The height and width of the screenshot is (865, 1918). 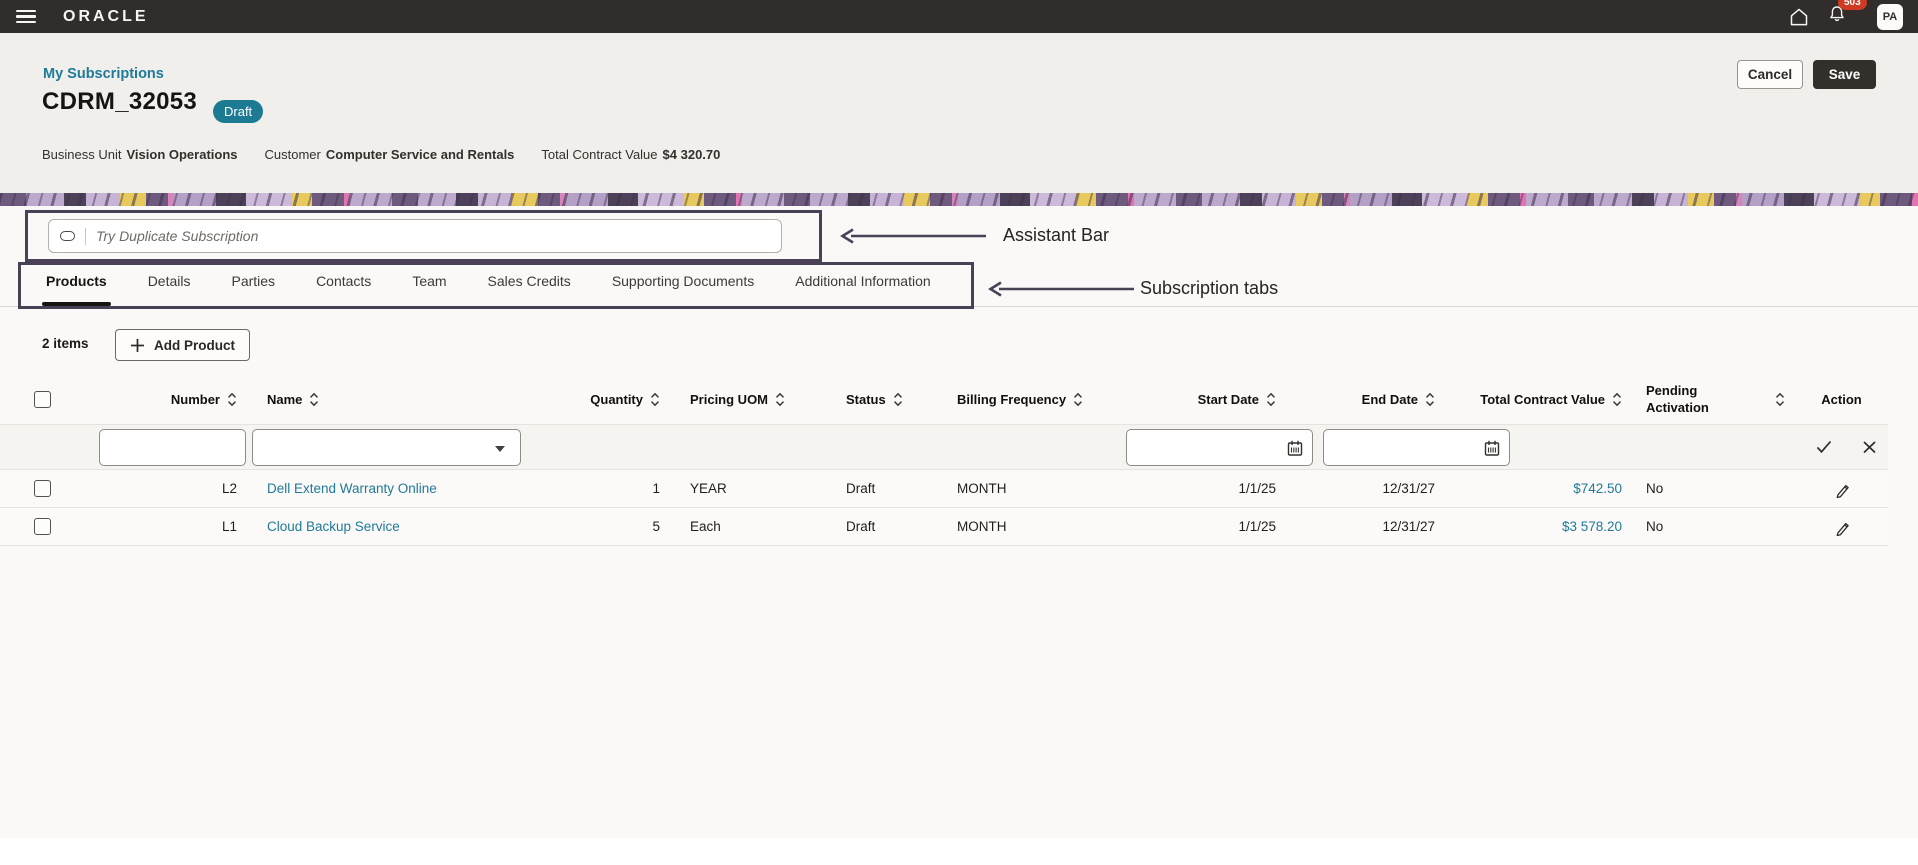 I want to click on tab-additional-information: Additional Information, so click(x=863, y=281).